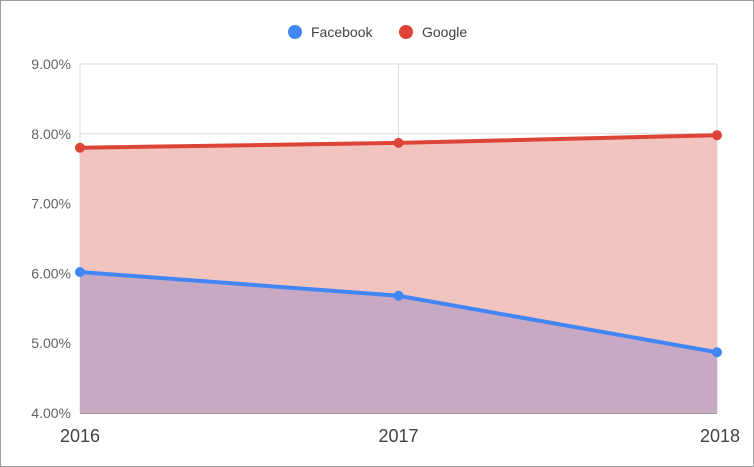  Describe the element at coordinates (295, 32) in the screenshot. I see `legend-marker-facebook` at that location.